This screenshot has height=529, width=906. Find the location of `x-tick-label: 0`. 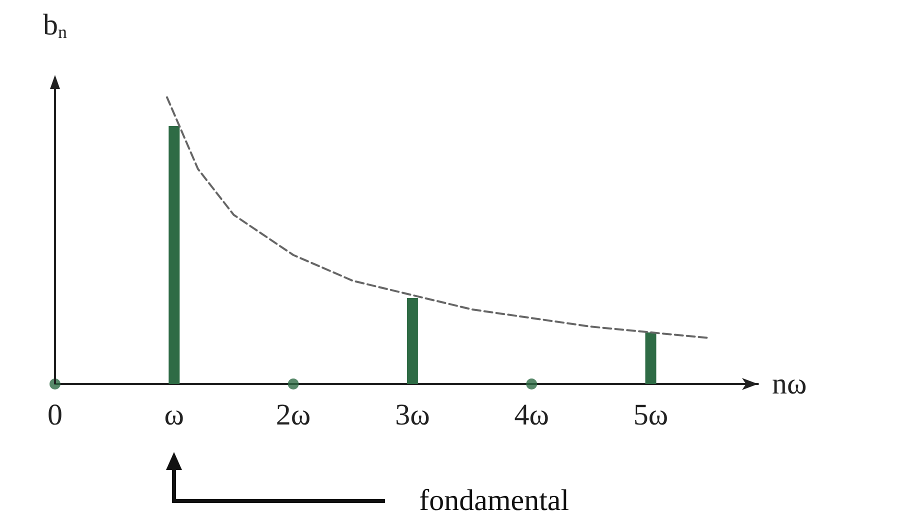

x-tick-label: 0 is located at coordinates (55, 415).